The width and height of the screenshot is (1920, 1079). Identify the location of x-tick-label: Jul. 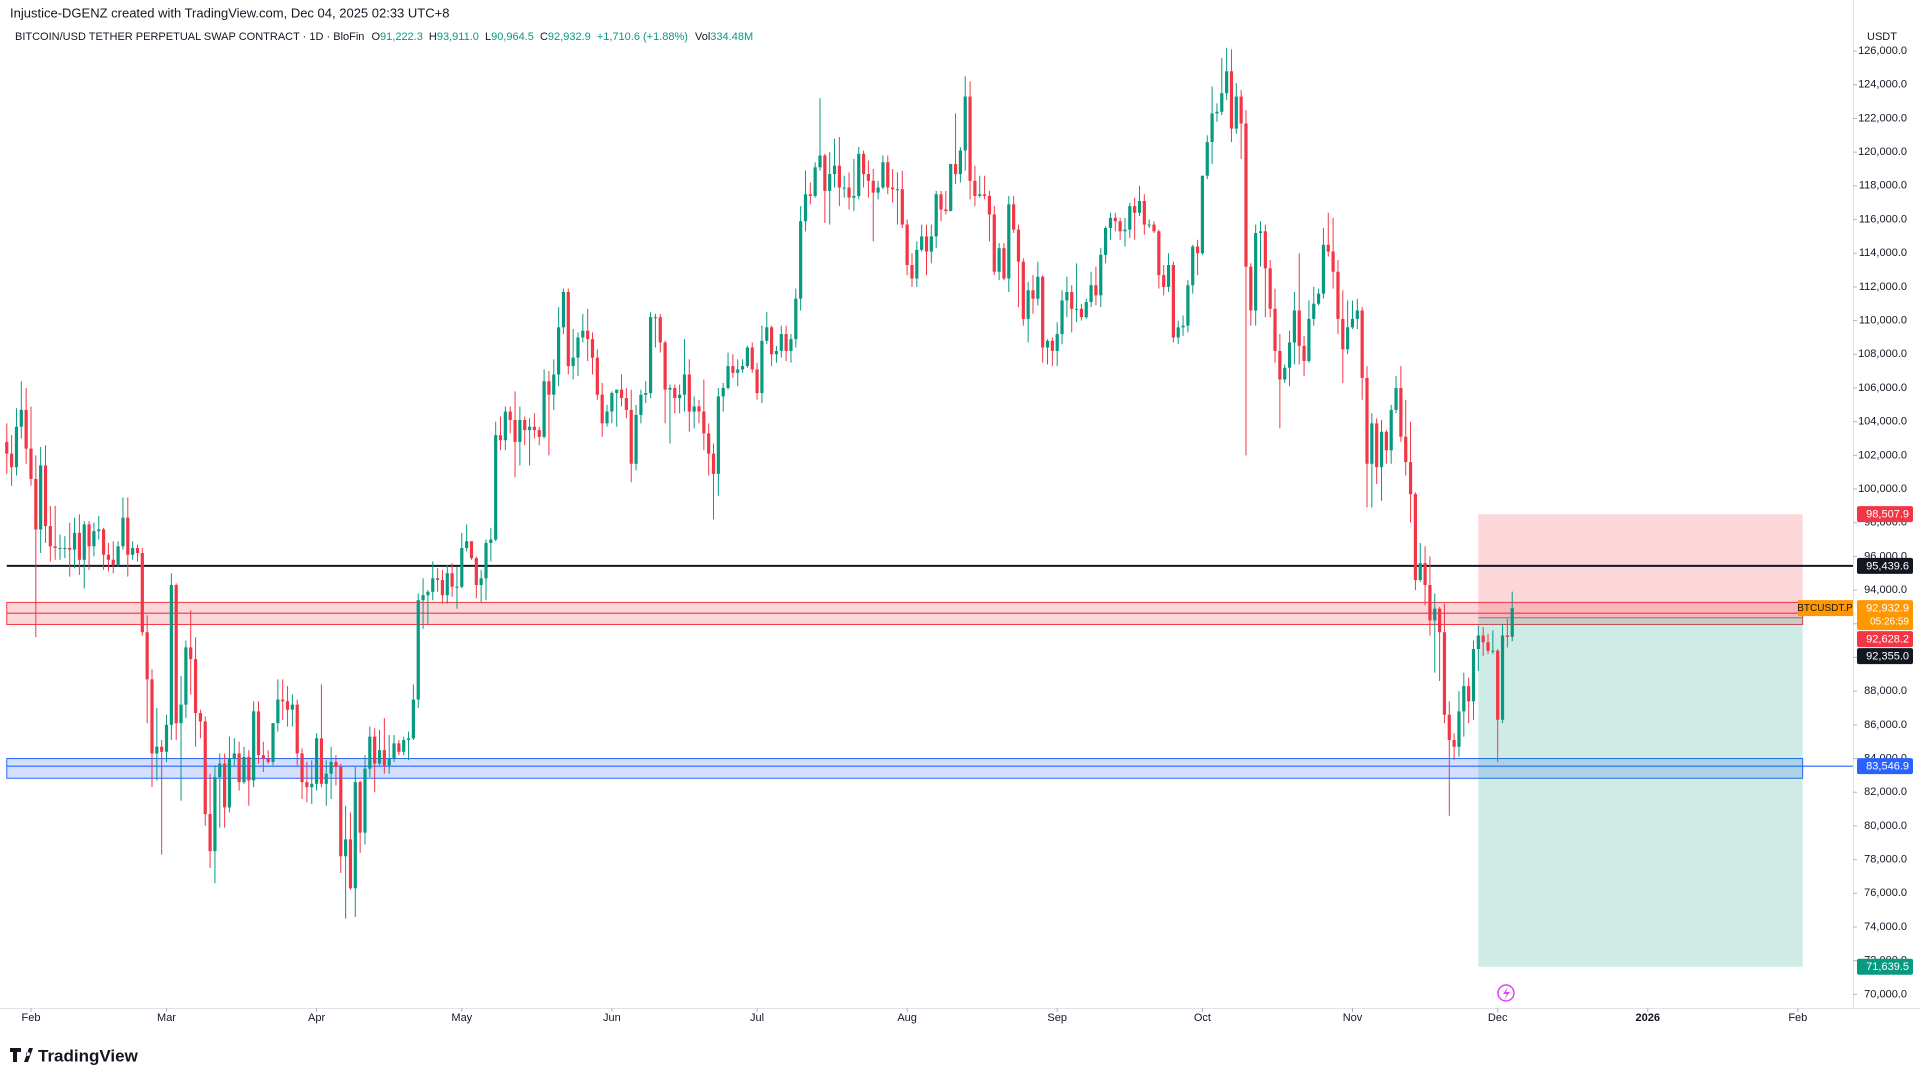
(757, 1018).